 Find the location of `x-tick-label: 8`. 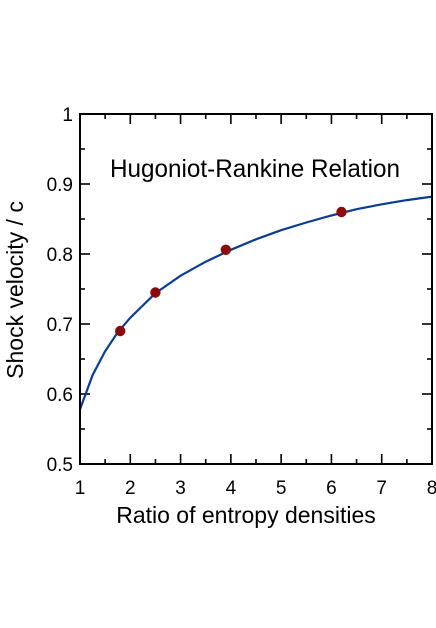

x-tick-label: 8 is located at coordinates (431, 488).